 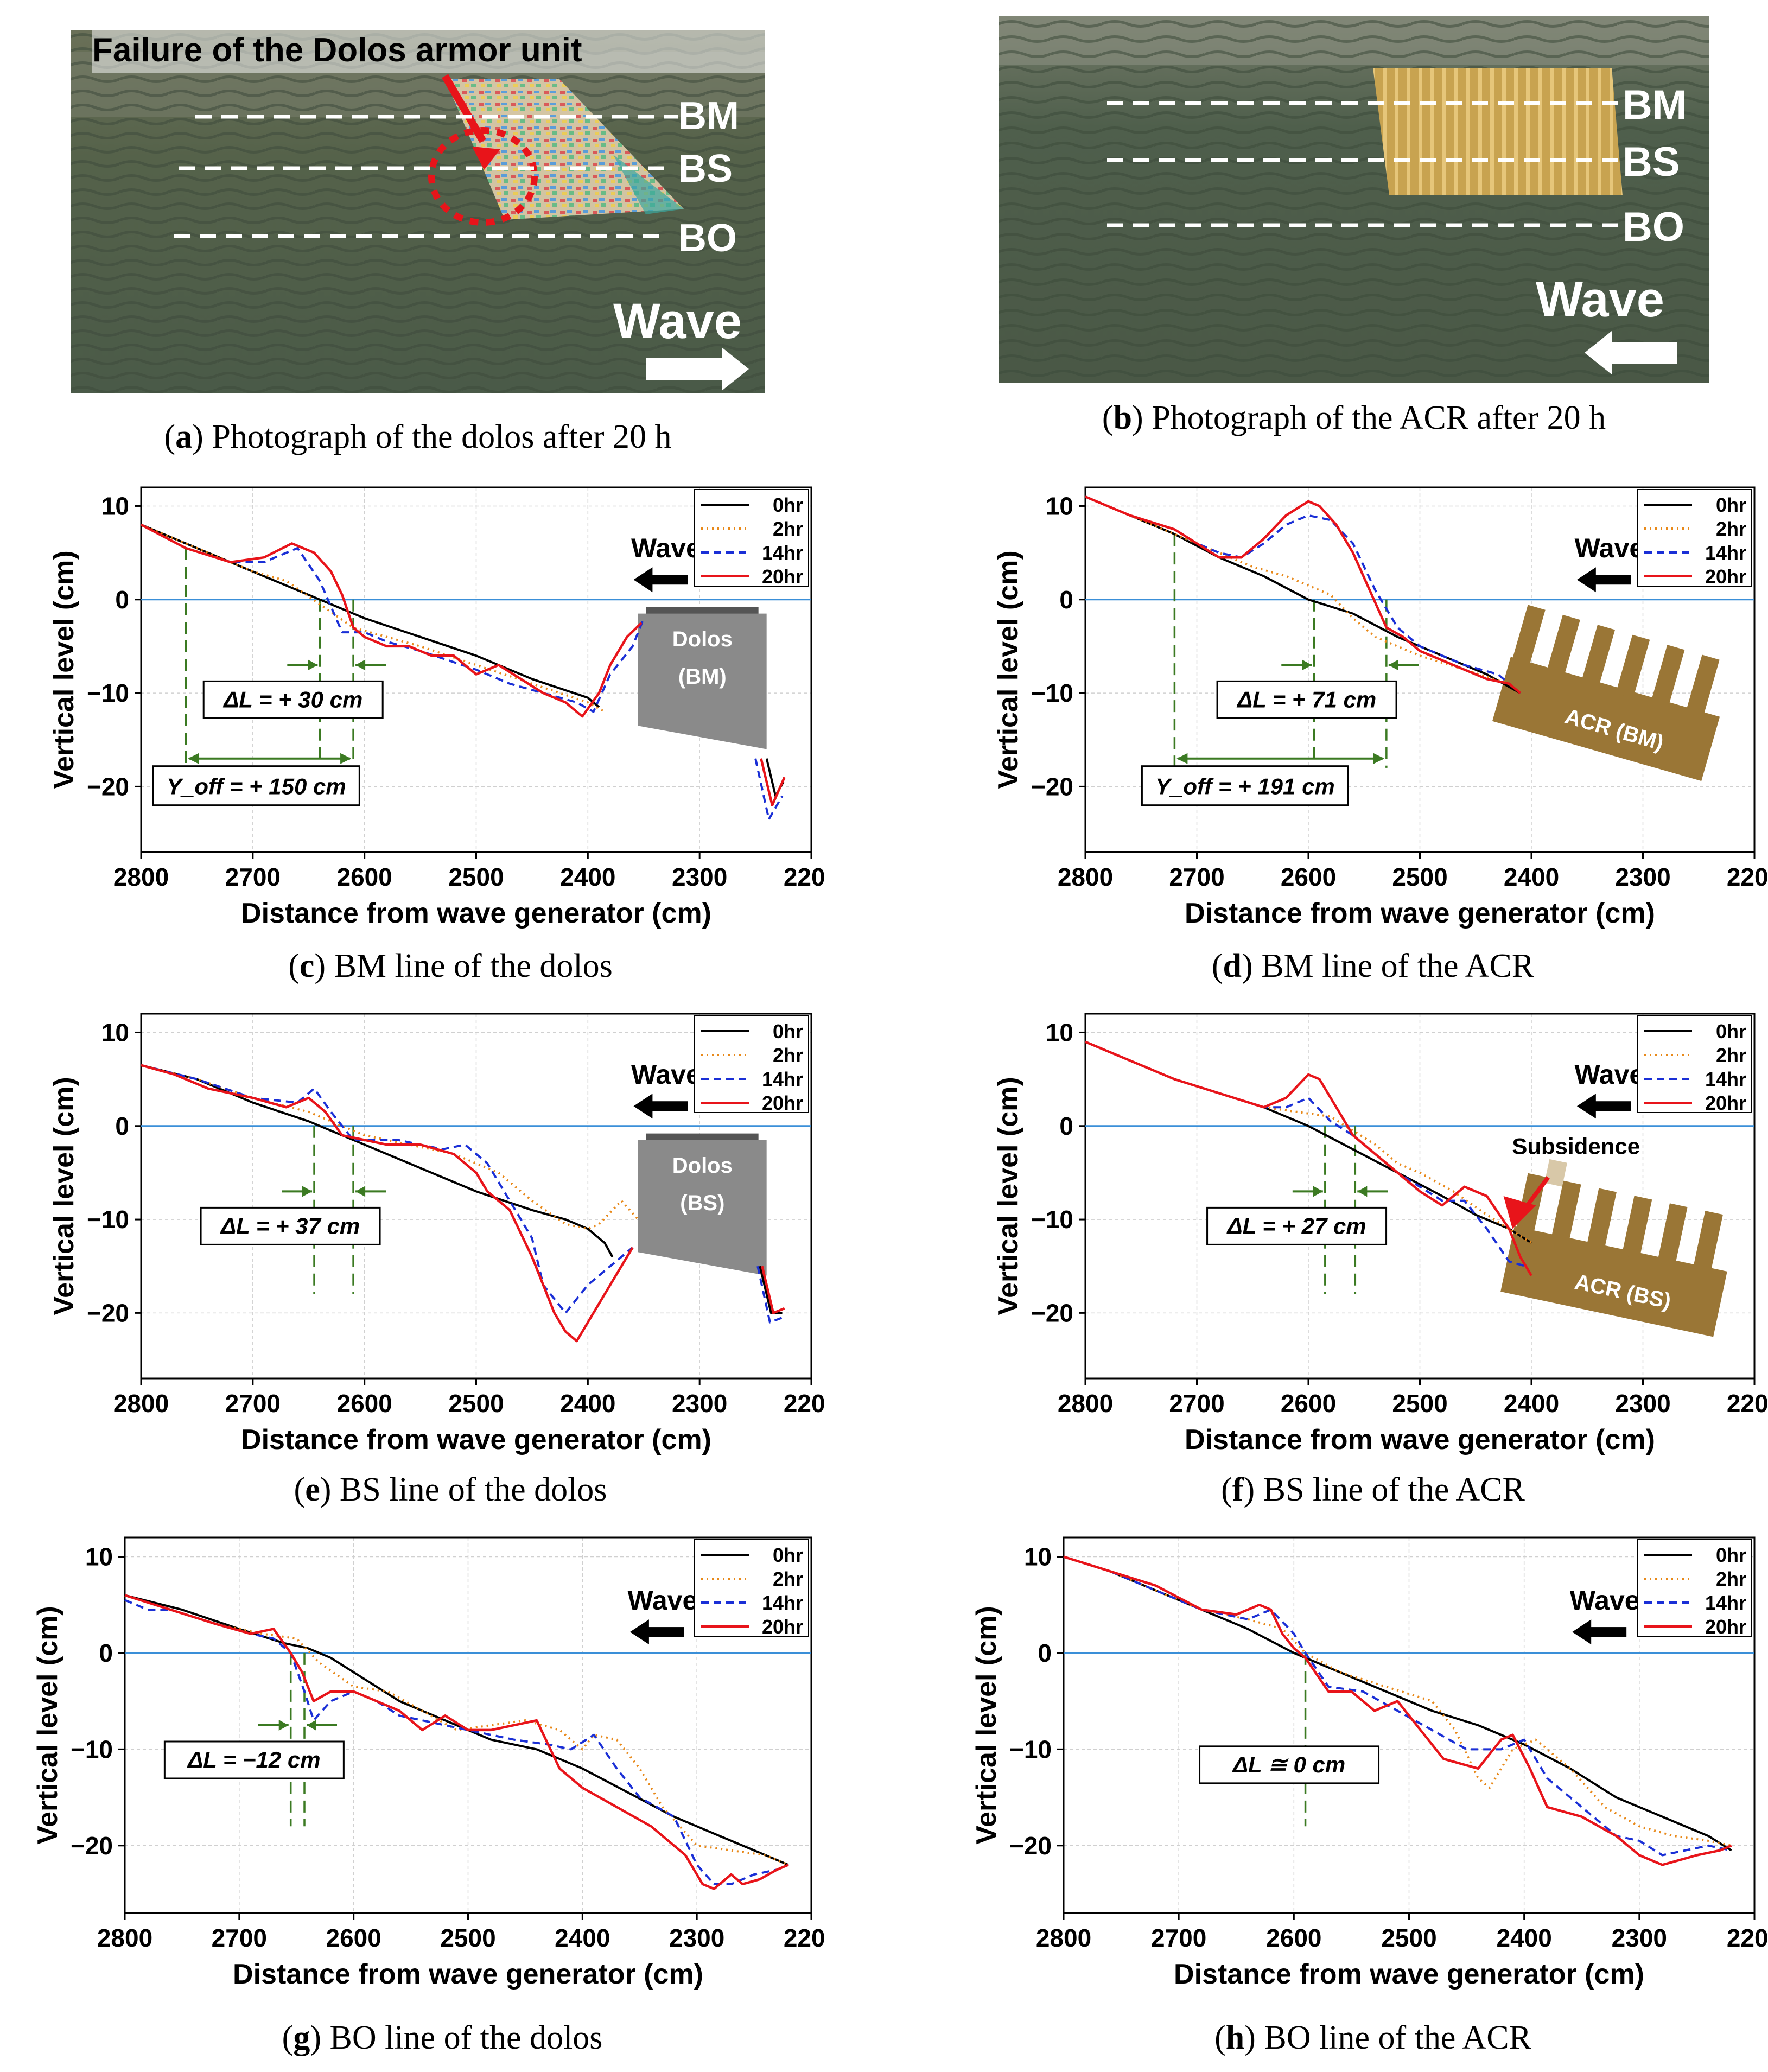 I want to click on caption-g-text: BO line of the dolos, so click(x=462, y=2038).